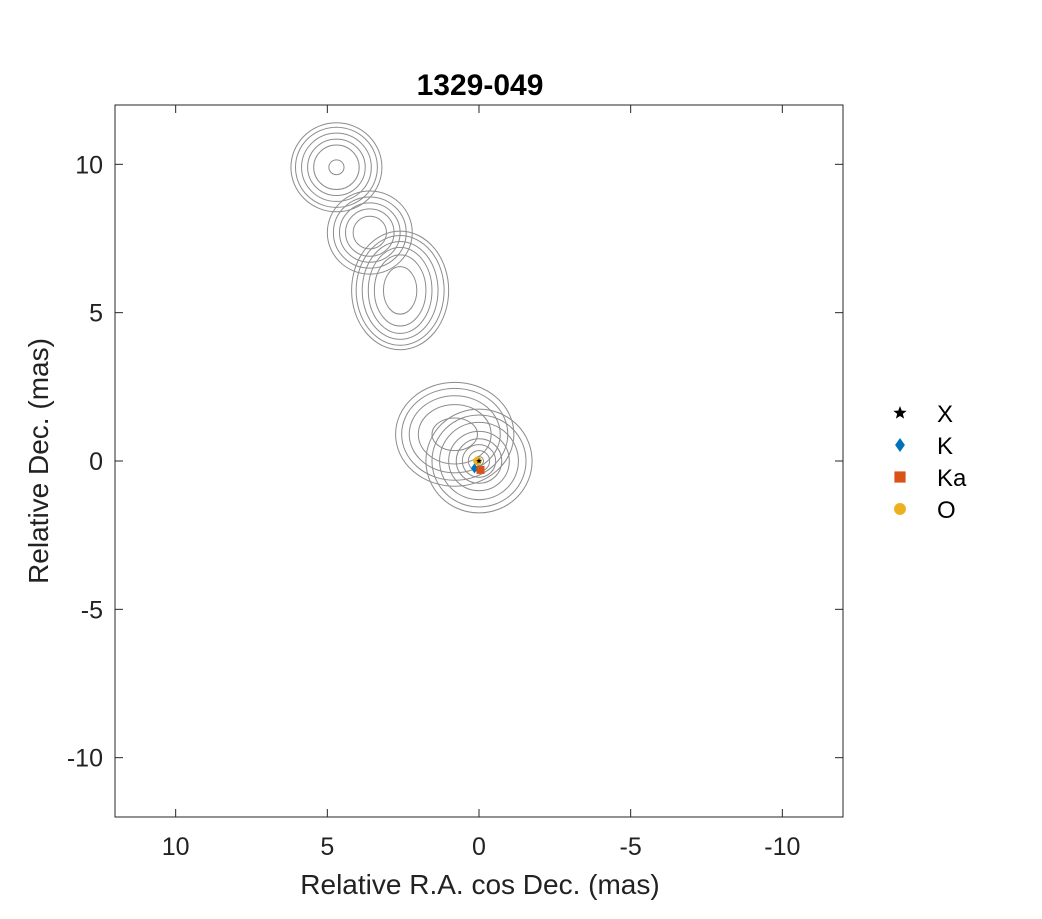 The height and width of the screenshot is (919, 1042). Describe the element at coordinates (782, 847) in the screenshot. I see `x-tick-label: -10` at that location.